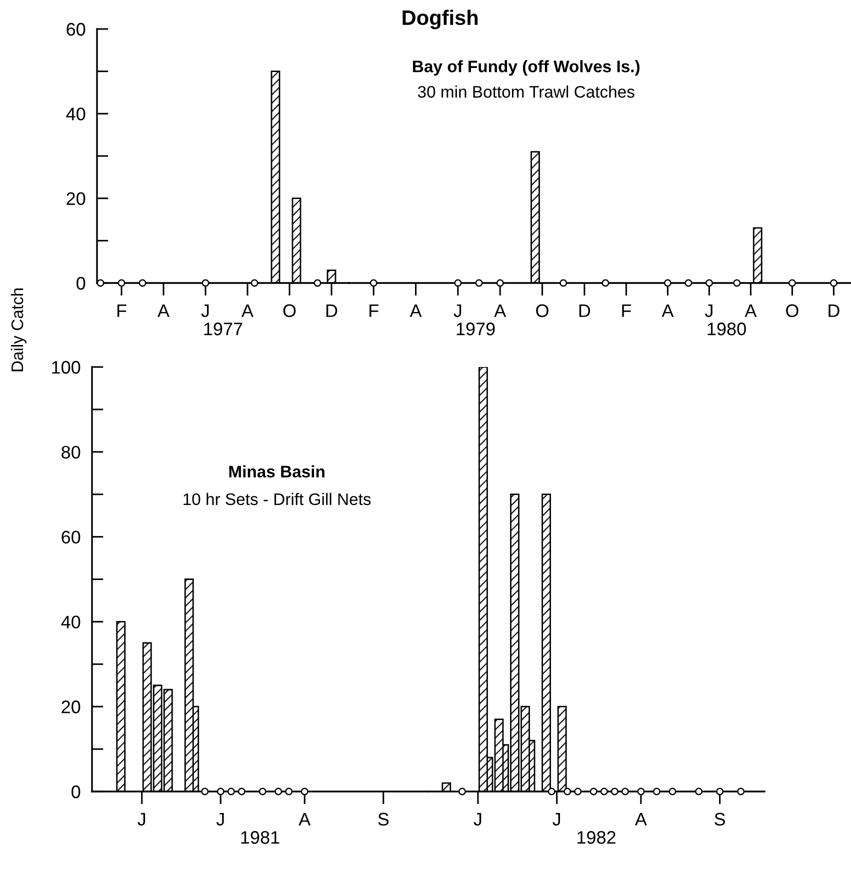  What do you see at coordinates (66, 367) in the screenshot?
I see `y-tick-label: 100` at bounding box center [66, 367].